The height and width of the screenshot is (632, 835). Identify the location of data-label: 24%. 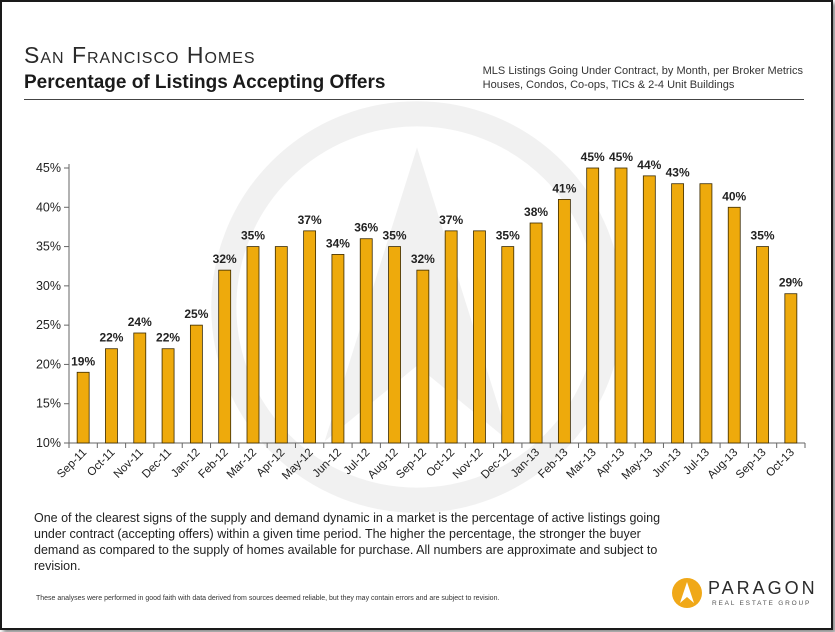
(140, 322).